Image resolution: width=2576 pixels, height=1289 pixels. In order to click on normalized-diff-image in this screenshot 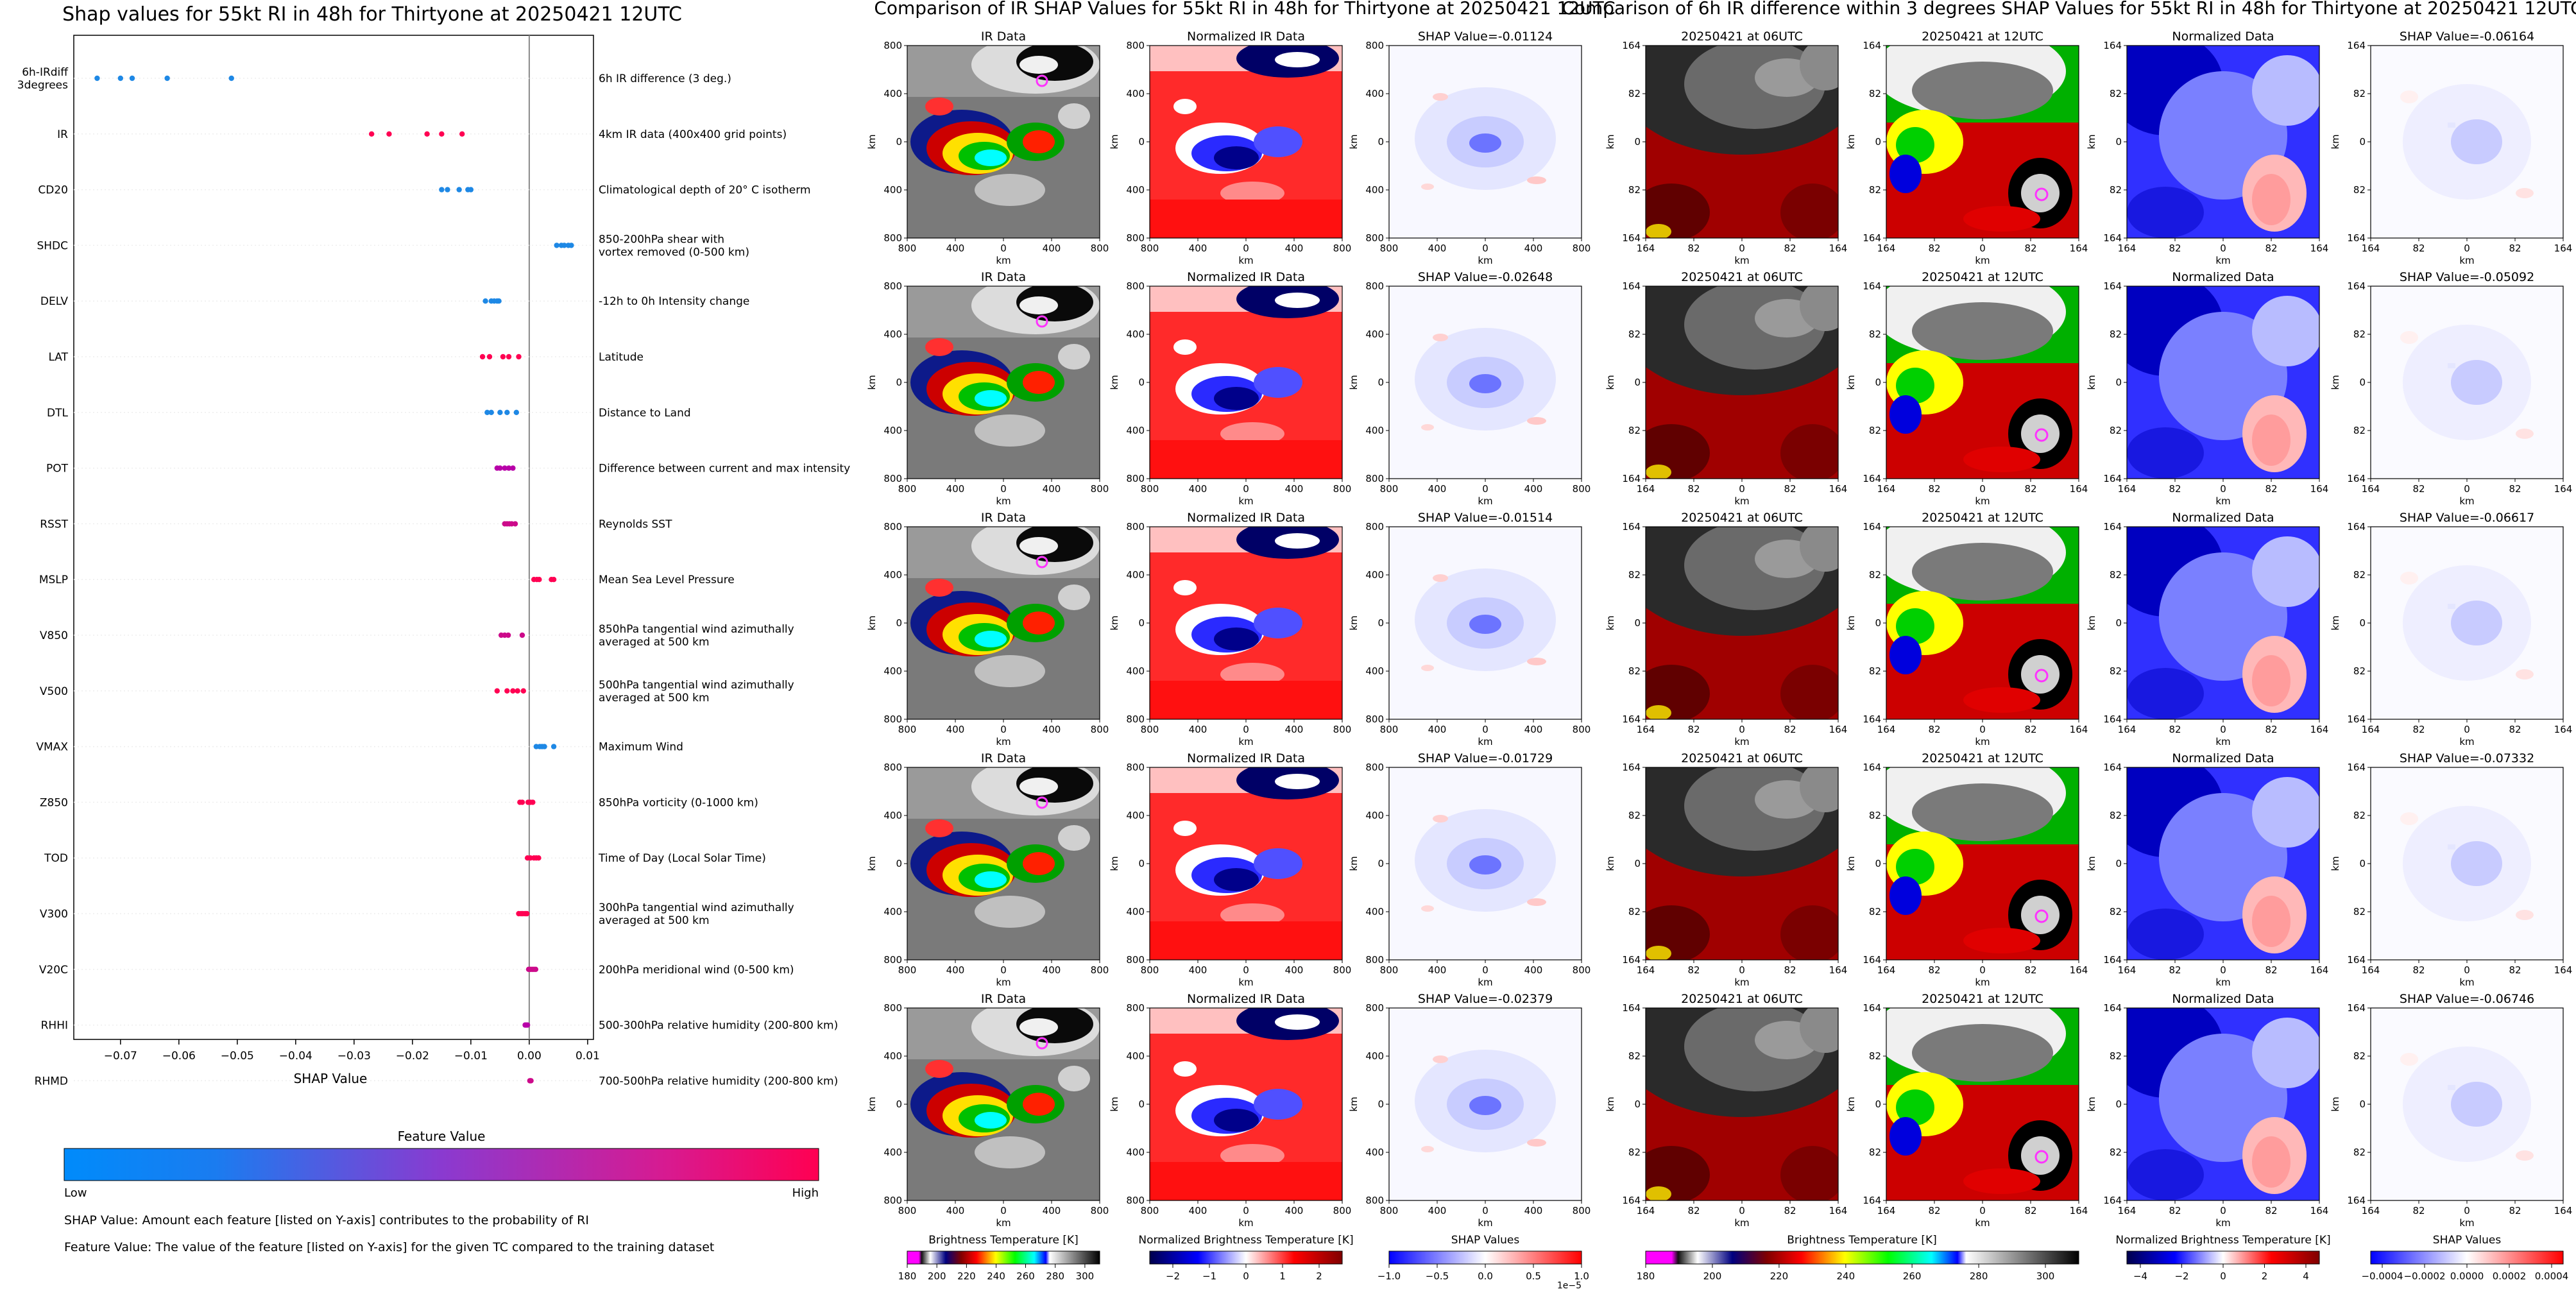, I will do `click(2223, 382)`.